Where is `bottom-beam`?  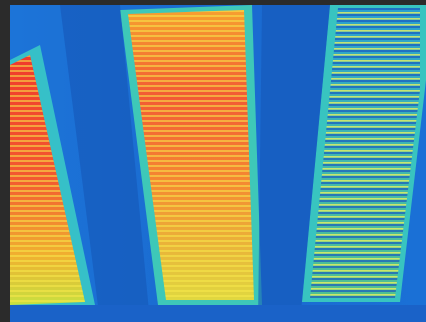
bottom-beam is located at coordinates (218, 313).